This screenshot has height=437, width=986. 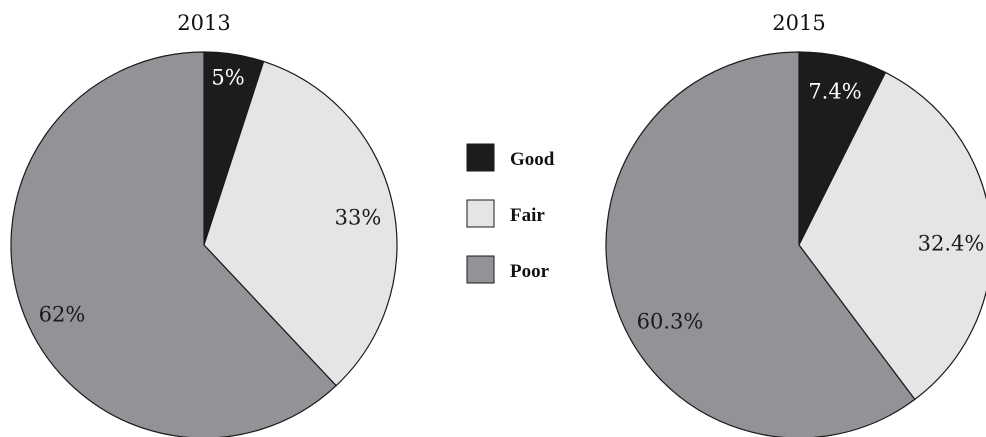 What do you see at coordinates (480, 213) in the screenshot?
I see `legend-swatch-fair` at bounding box center [480, 213].